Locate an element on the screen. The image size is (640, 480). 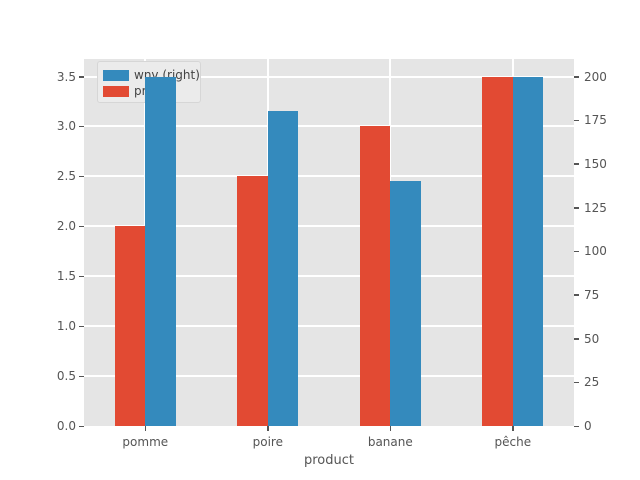
x-tick-label-banane: banane is located at coordinates (390, 442).